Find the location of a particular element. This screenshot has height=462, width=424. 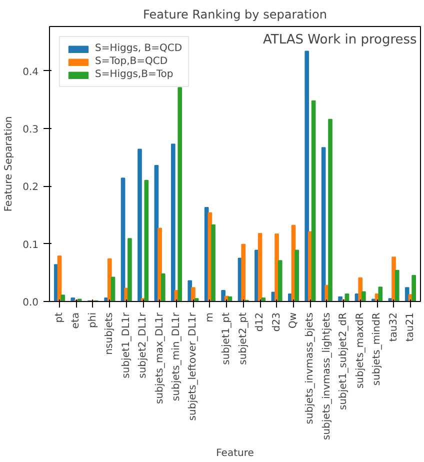

x-tick-label: subjet2_pt is located at coordinates (243, 338).